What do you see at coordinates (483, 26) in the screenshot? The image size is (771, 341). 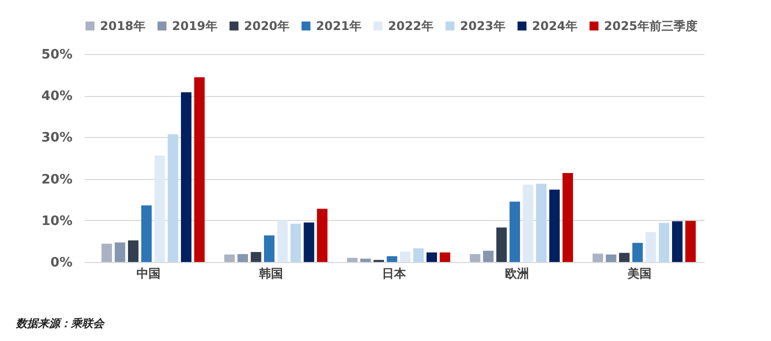 I see `legend-label: 2023年` at bounding box center [483, 26].